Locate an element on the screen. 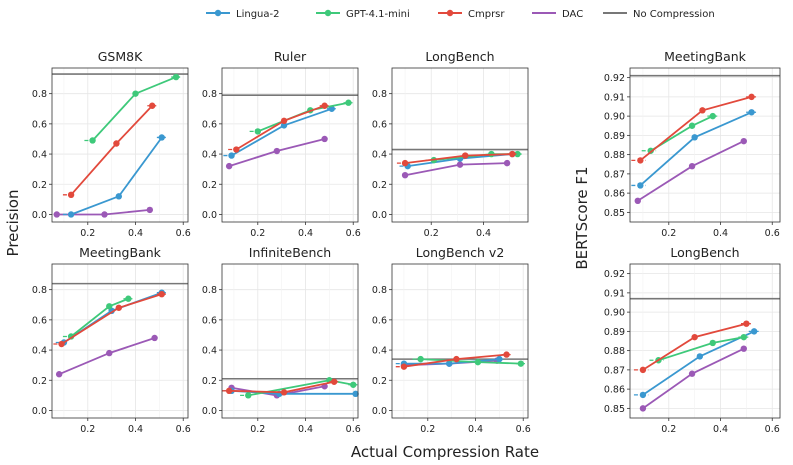 The height and width of the screenshot is (465, 793). y-tick-label: 0.85 is located at coordinates (614, 409).